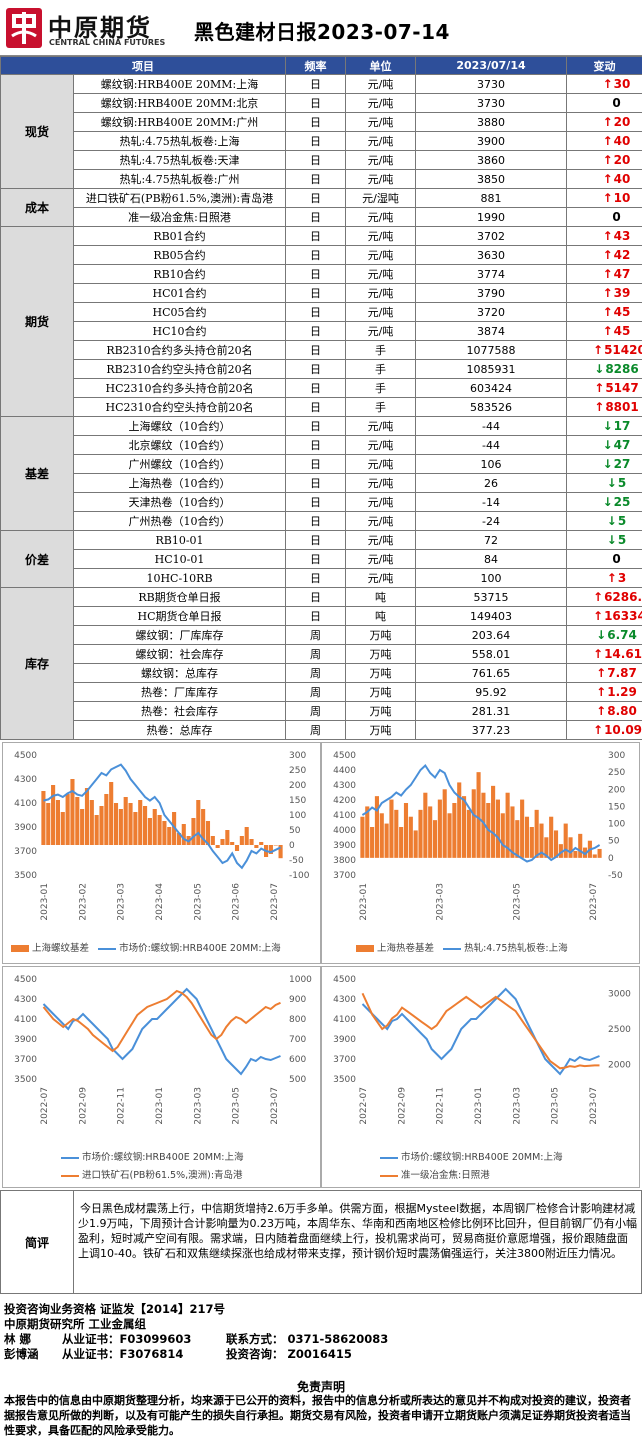 The height and width of the screenshot is (1445, 642). Describe the element at coordinates (616, 756) in the screenshot. I see `right-axis-tick-label: 300` at that location.